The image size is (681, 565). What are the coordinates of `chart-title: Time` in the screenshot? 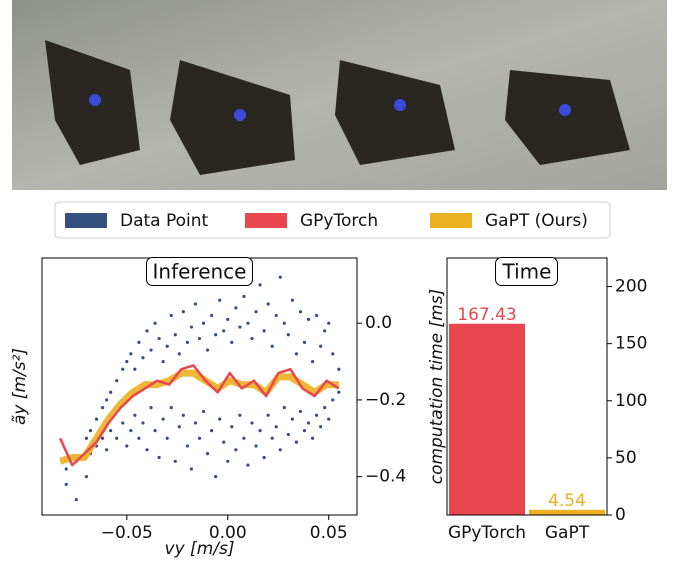 It's located at (527, 272).